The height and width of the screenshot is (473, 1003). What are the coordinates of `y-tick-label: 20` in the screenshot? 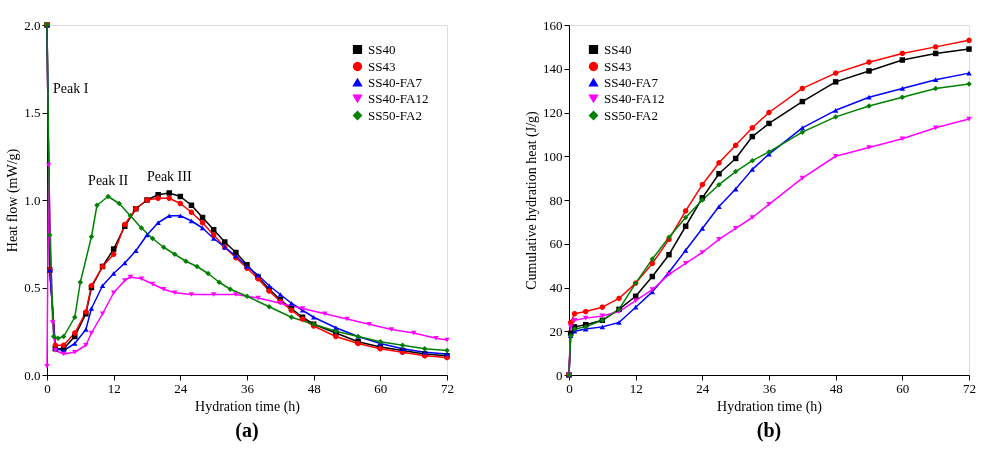 It's located at (556, 331).